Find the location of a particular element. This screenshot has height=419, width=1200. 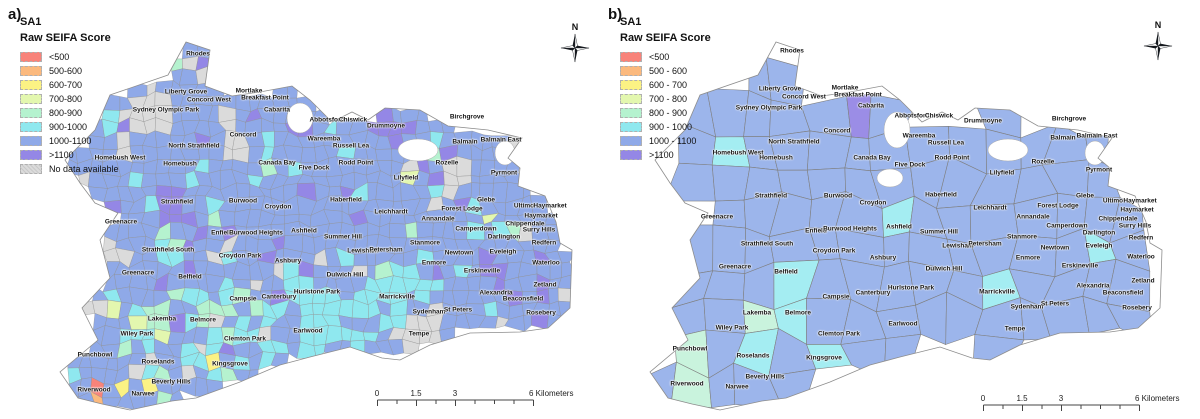

legend-item: 900-1000 is located at coordinates (69, 127).